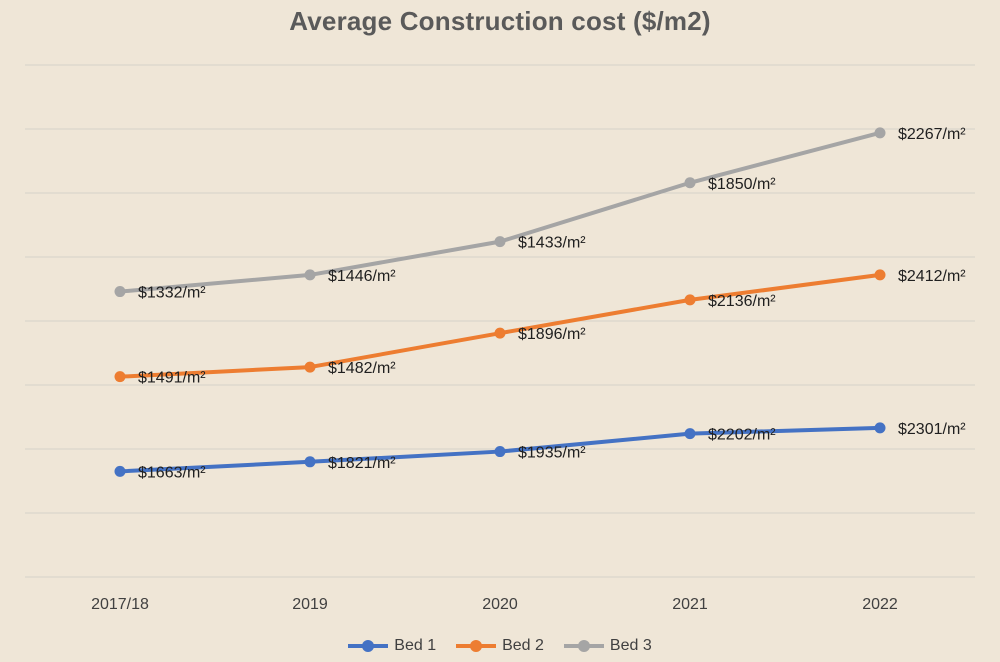 The width and height of the screenshot is (1000, 662). I want to click on data-label: $1850/m², so click(742, 184).